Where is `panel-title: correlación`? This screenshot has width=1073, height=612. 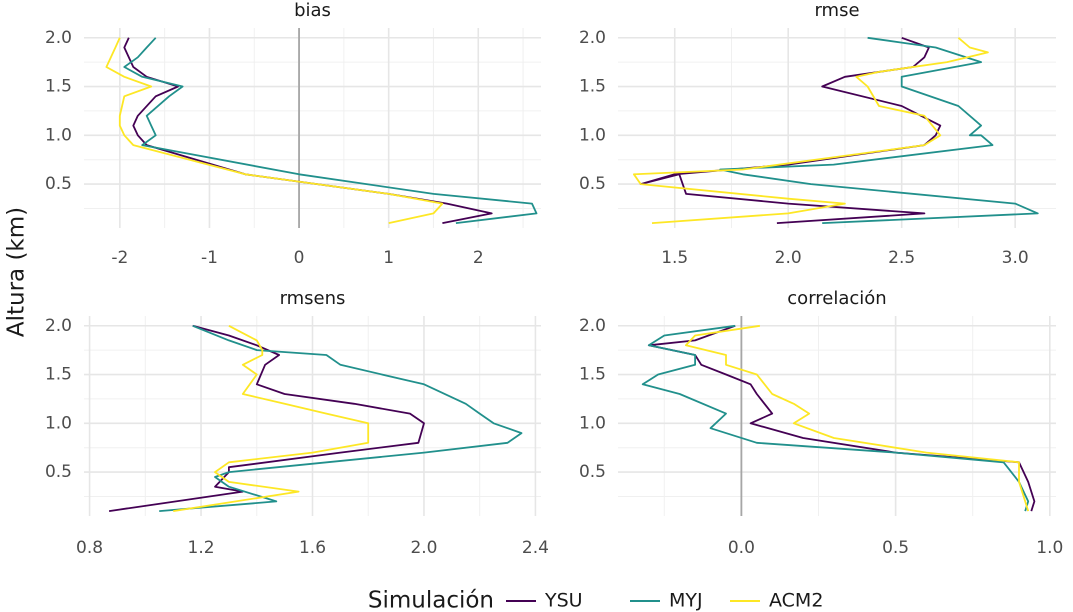 panel-title: correlación is located at coordinates (836, 298).